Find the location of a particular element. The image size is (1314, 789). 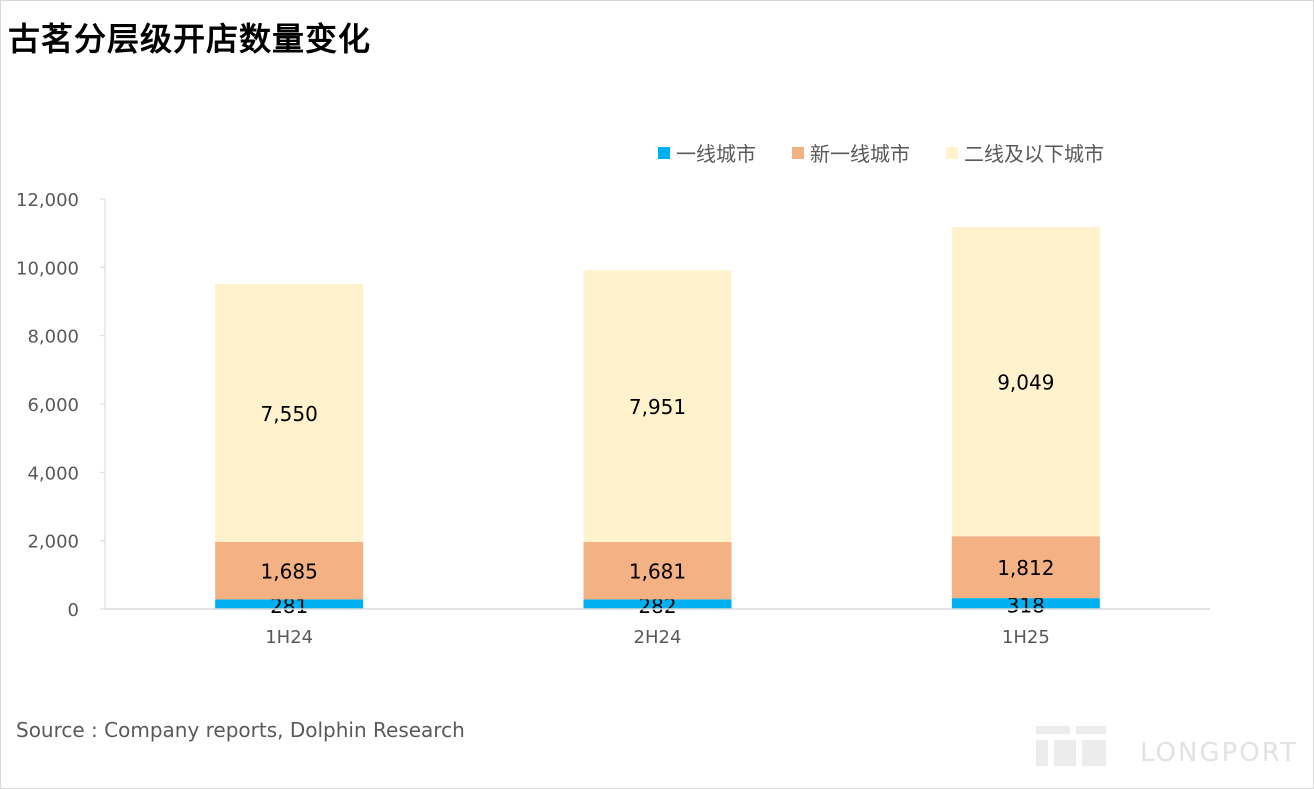

y-tick-label: 2,000 is located at coordinates (53, 542).